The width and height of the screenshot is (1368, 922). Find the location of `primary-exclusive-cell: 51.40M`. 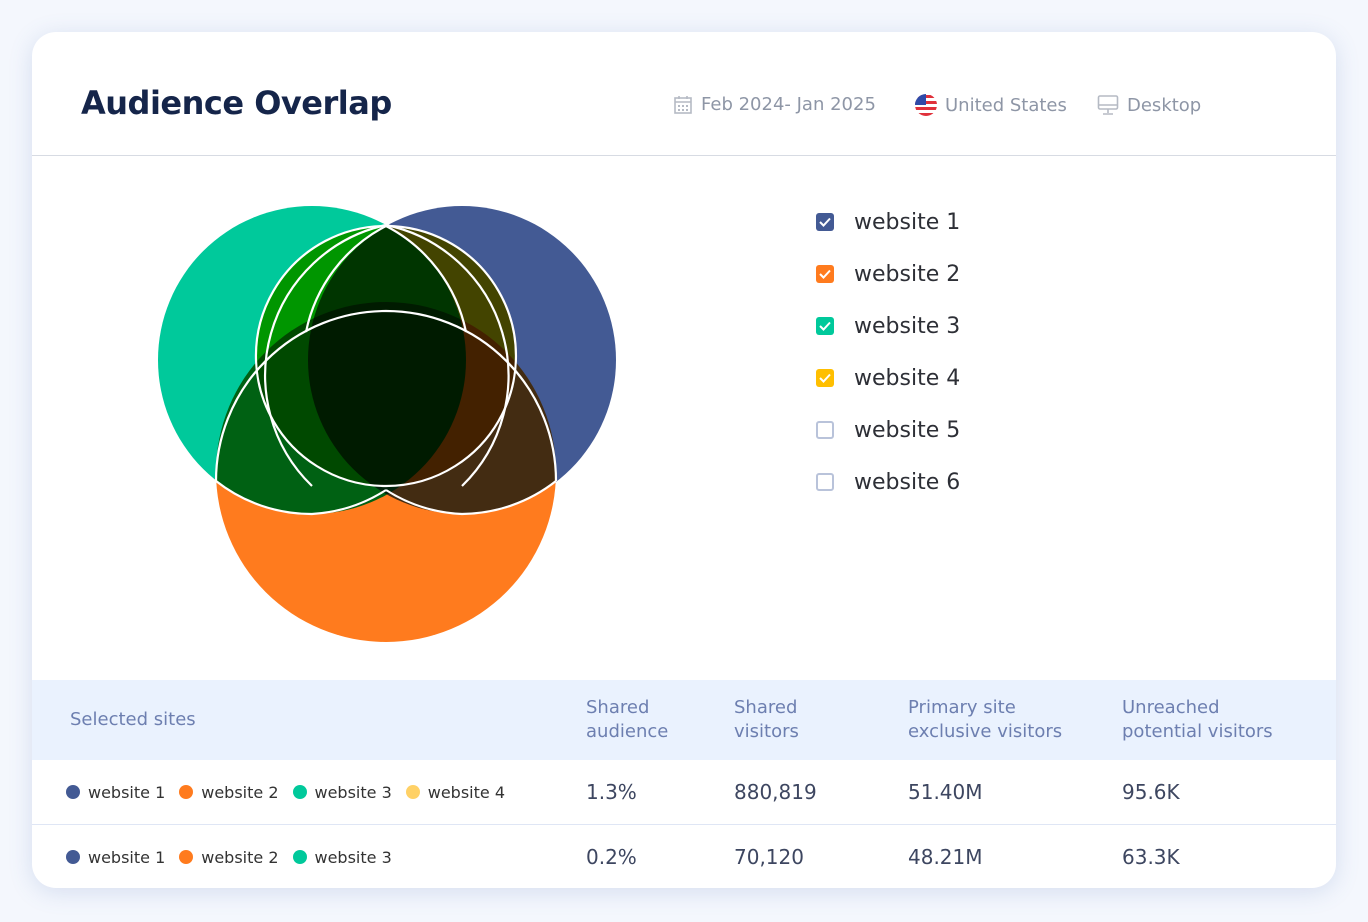

primary-exclusive-cell: 51.40M is located at coordinates (945, 792).